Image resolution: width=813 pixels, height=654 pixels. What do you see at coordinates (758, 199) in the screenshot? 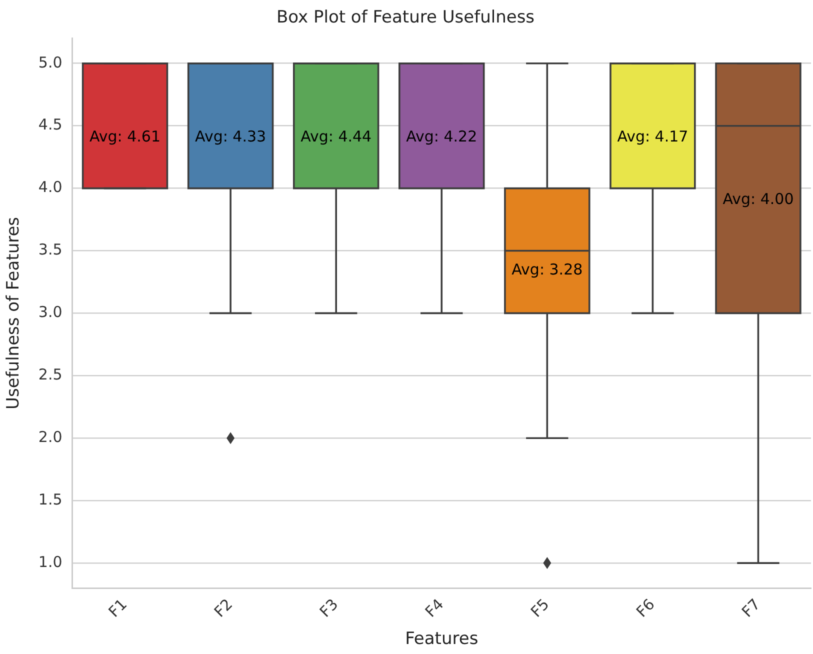
I see `annotation: Avg: 4.00` at bounding box center [758, 199].